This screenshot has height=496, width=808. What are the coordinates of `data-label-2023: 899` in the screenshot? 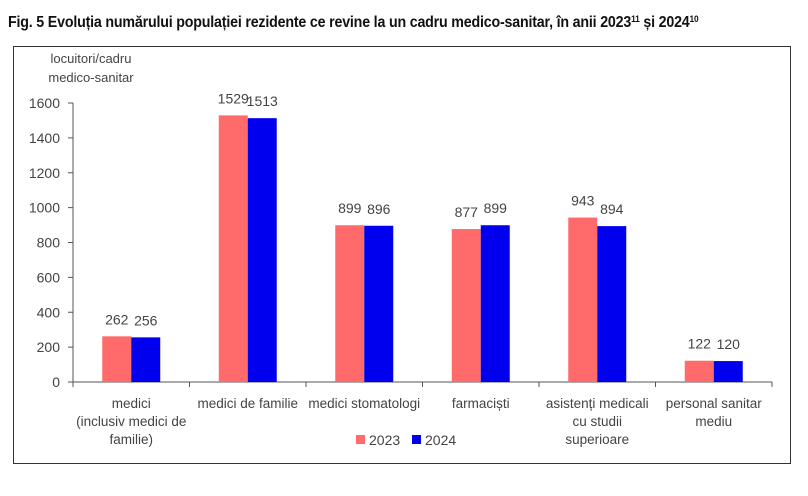 It's located at (350, 208).